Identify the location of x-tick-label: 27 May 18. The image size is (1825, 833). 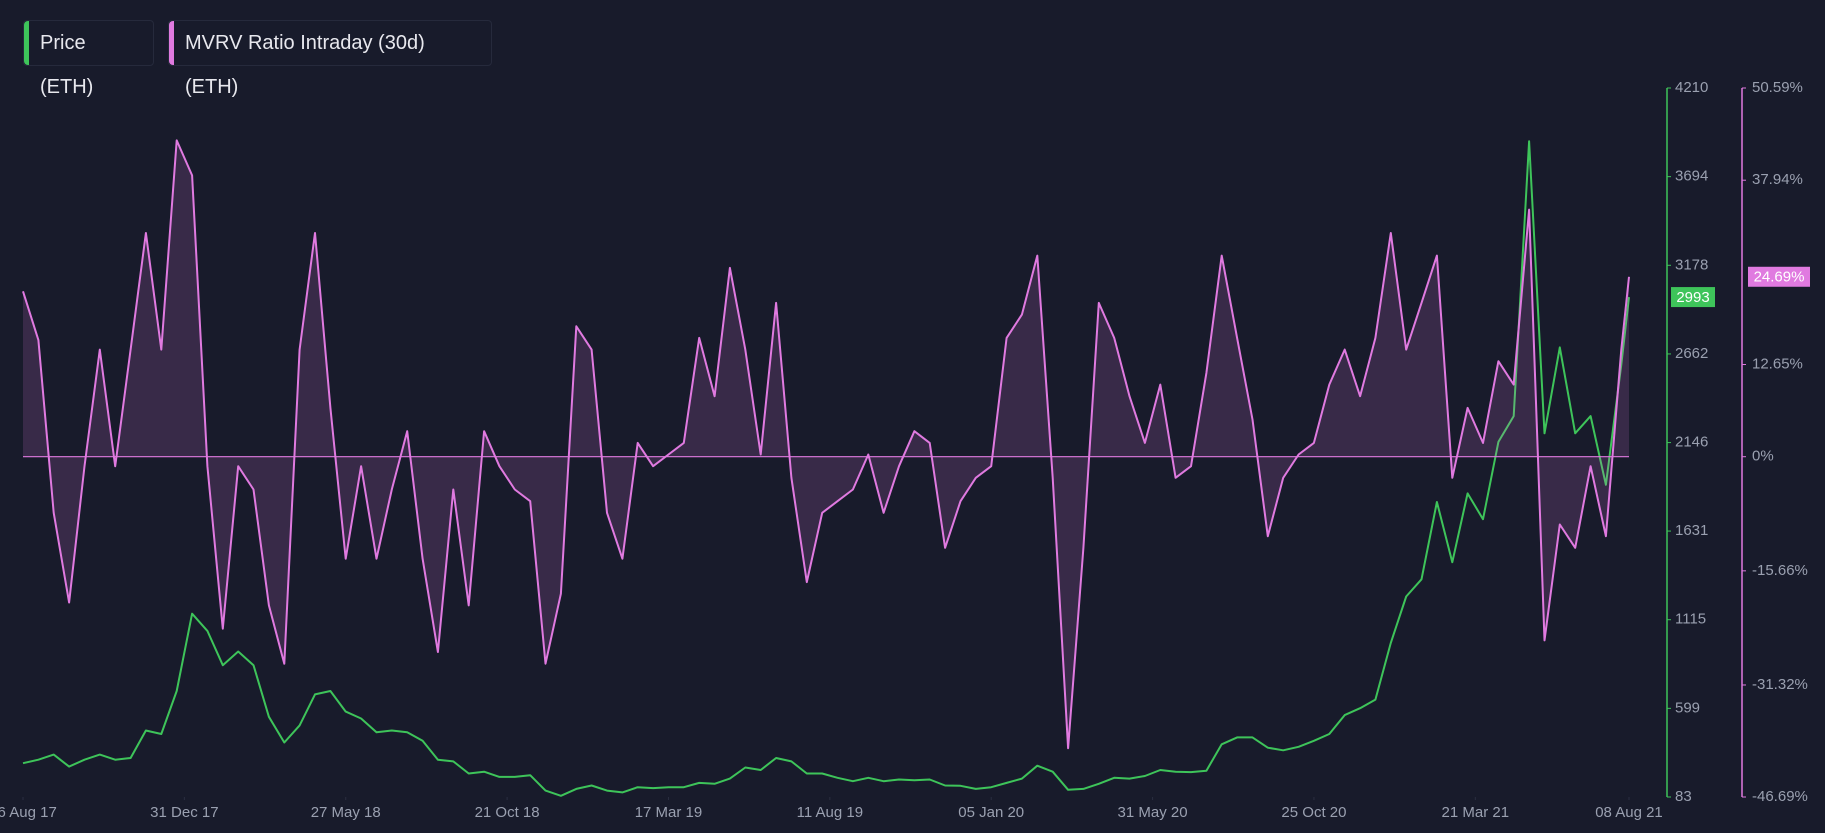
(346, 812).